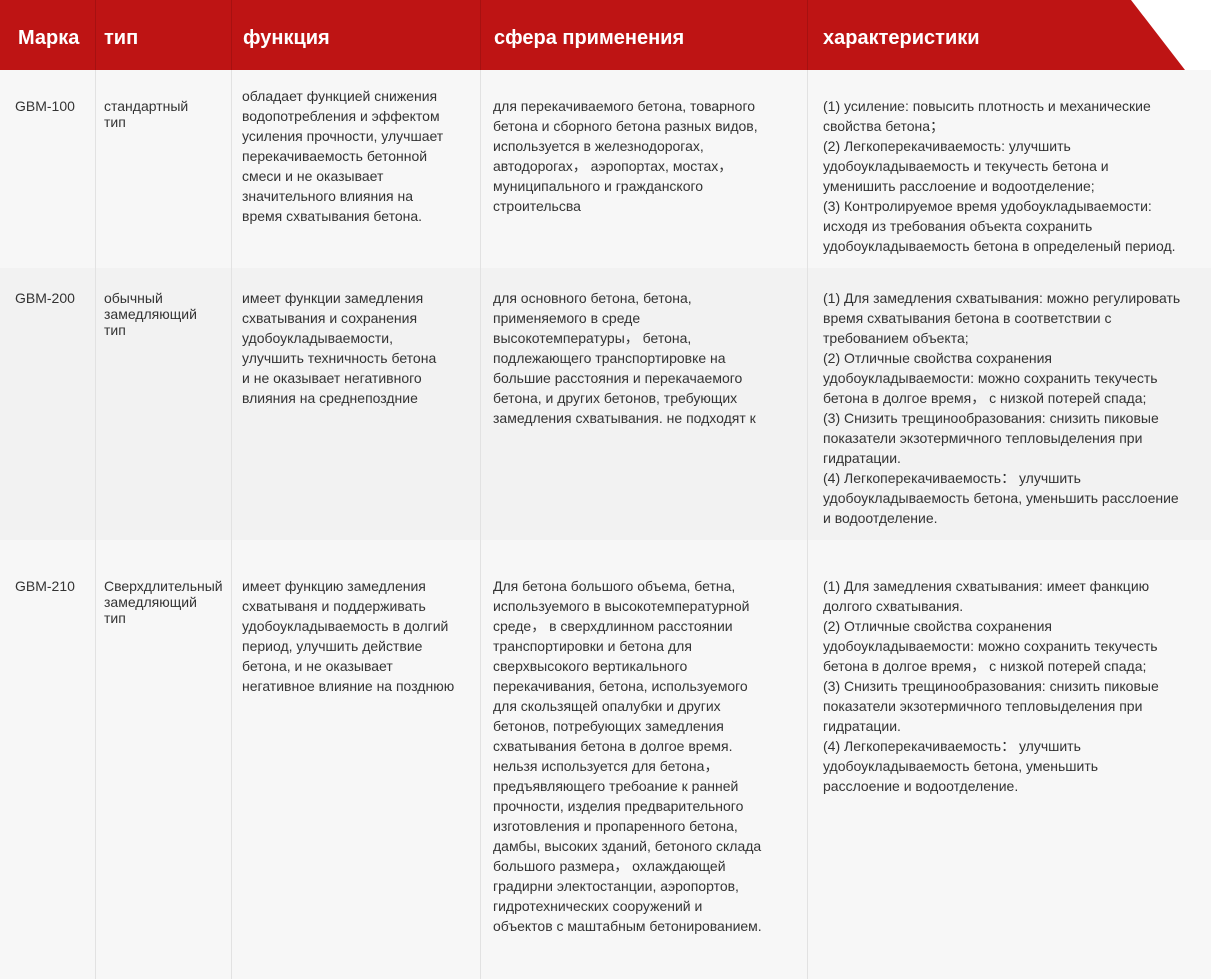  What do you see at coordinates (45, 298) in the screenshot?
I see `mark-cell: GBM-200` at bounding box center [45, 298].